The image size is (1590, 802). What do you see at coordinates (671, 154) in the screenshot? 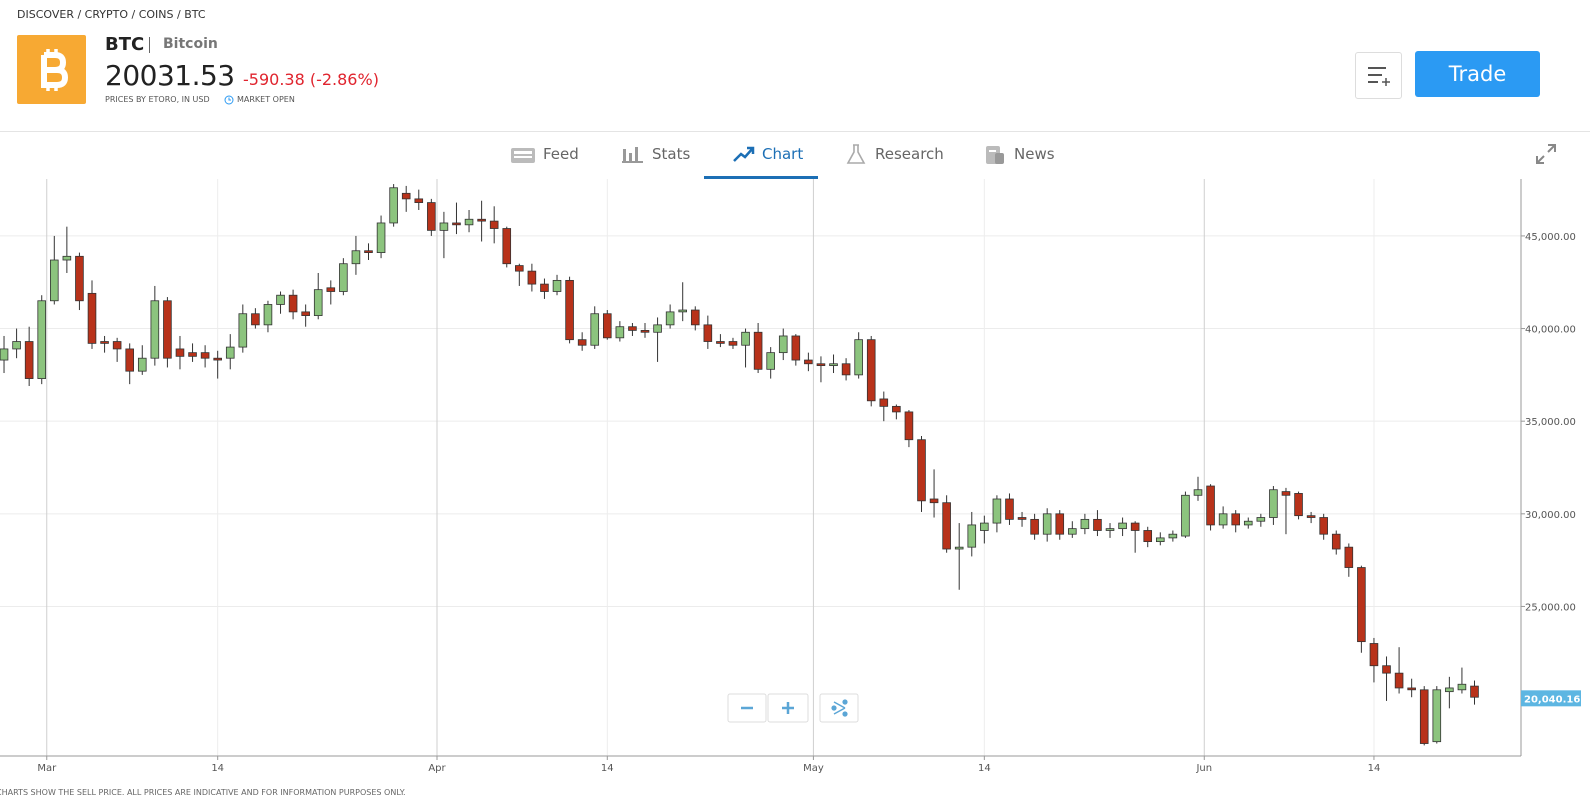
I see `tab: Stats` at bounding box center [671, 154].